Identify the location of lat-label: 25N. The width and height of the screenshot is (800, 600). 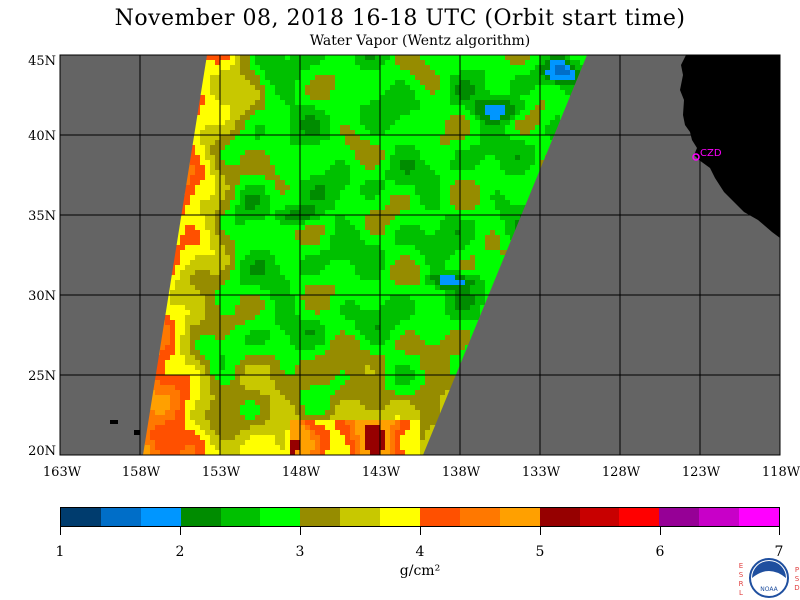
(42, 376).